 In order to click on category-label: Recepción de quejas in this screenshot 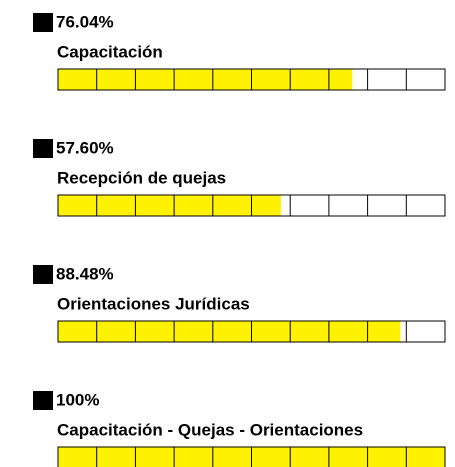, I will do `click(141, 177)`.